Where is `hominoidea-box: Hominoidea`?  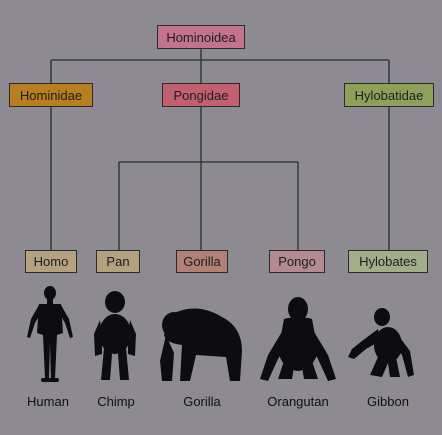 hominoidea-box: Hominoidea is located at coordinates (201, 37).